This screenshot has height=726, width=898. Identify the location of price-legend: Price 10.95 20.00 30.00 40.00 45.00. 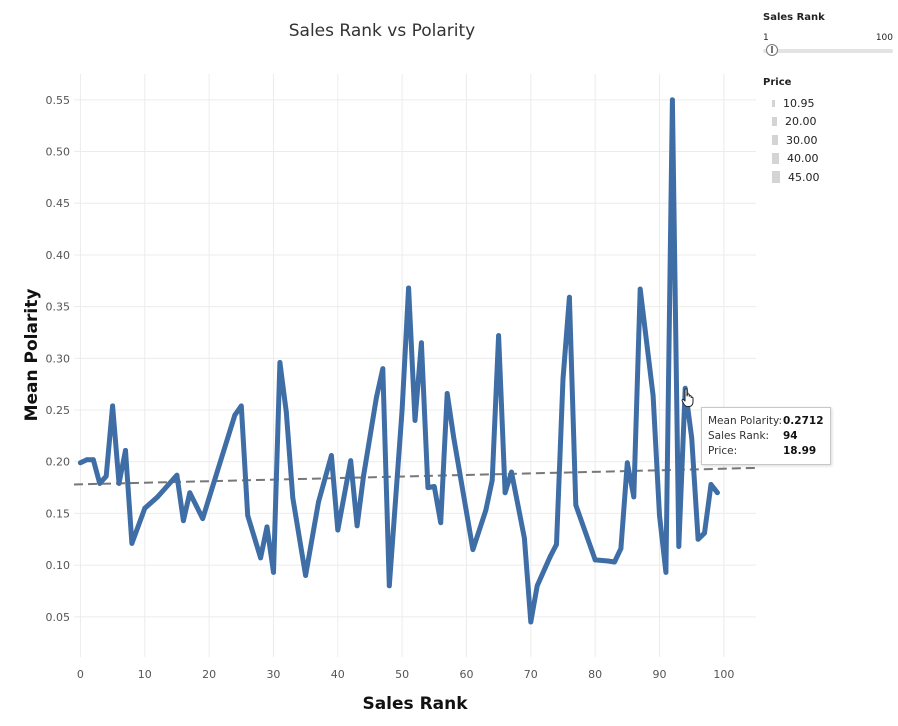
(823, 132).